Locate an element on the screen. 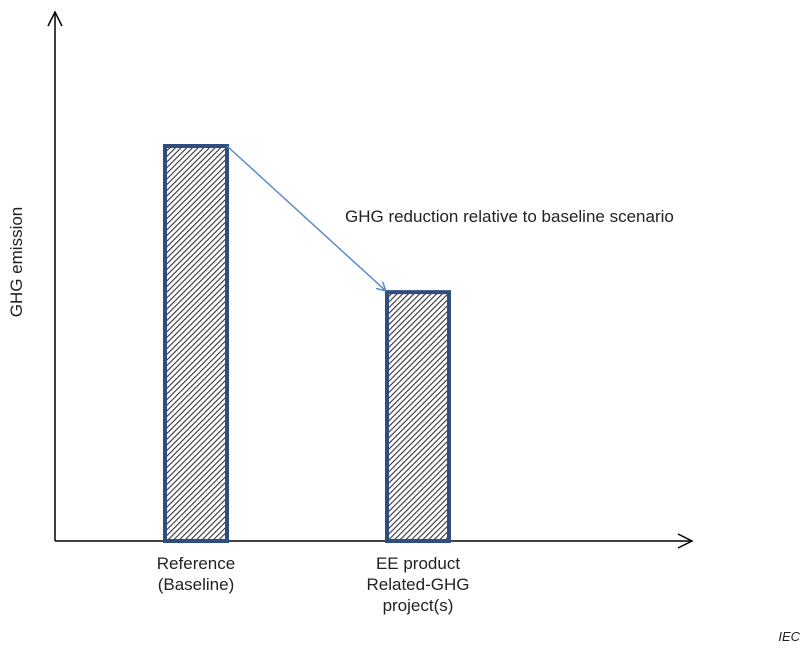 The image size is (805, 648). x-axis-arrowhead is located at coordinates (685, 541).